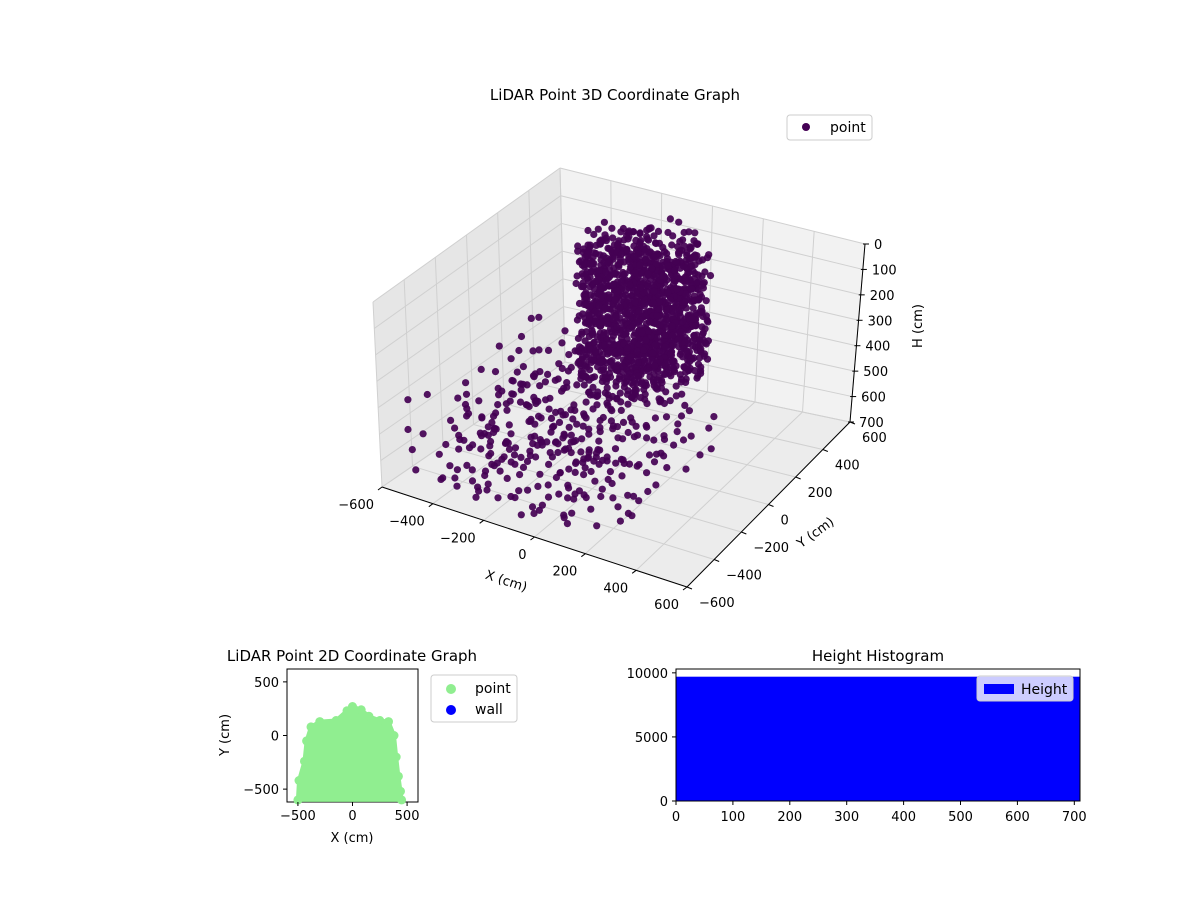  I want to click on histogram-legend: Height, so click(1025, 688).